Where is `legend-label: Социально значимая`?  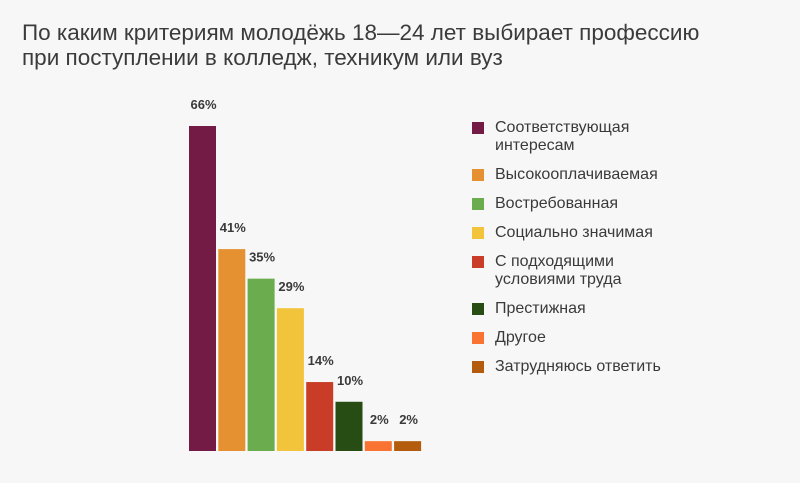 legend-label: Социально значимая is located at coordinates (590, 233).